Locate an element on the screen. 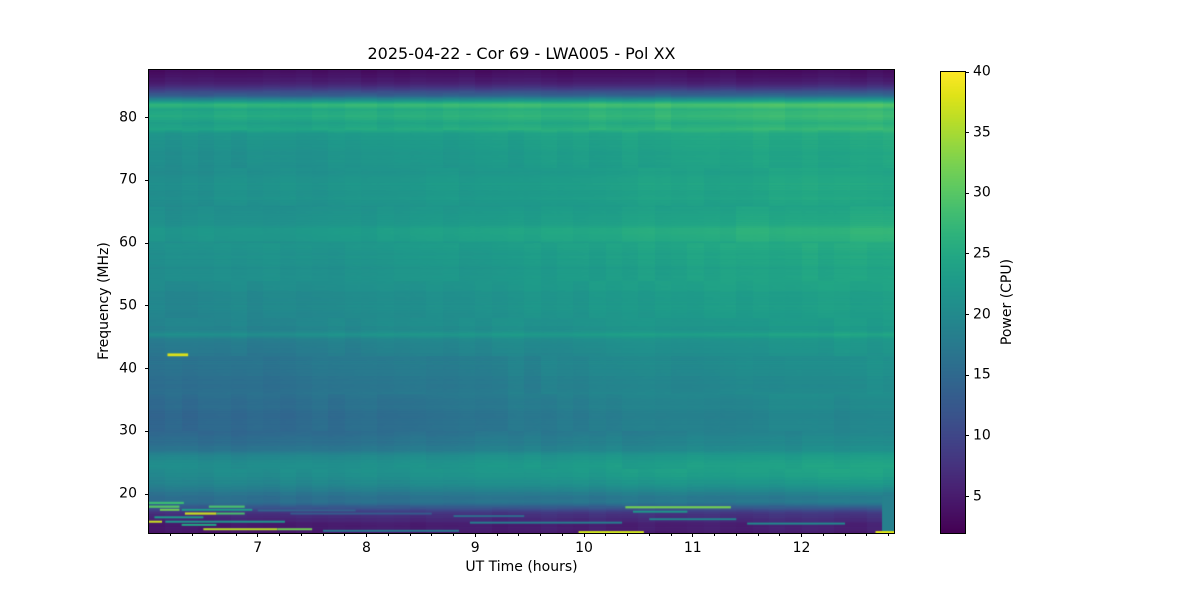 This screenshot has height=600, width=1200. x-tick-label: 9 is located at coordinates (475, 548).